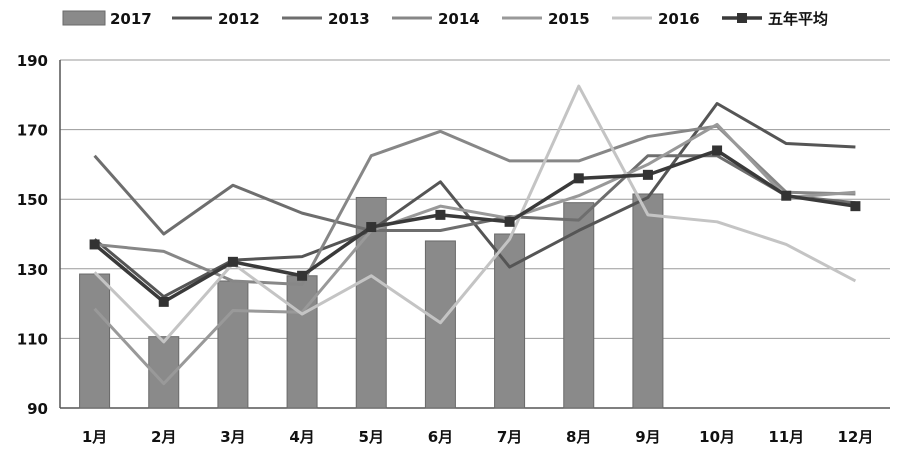  I want to click on legend-swatch-2017, so click(84, 18).